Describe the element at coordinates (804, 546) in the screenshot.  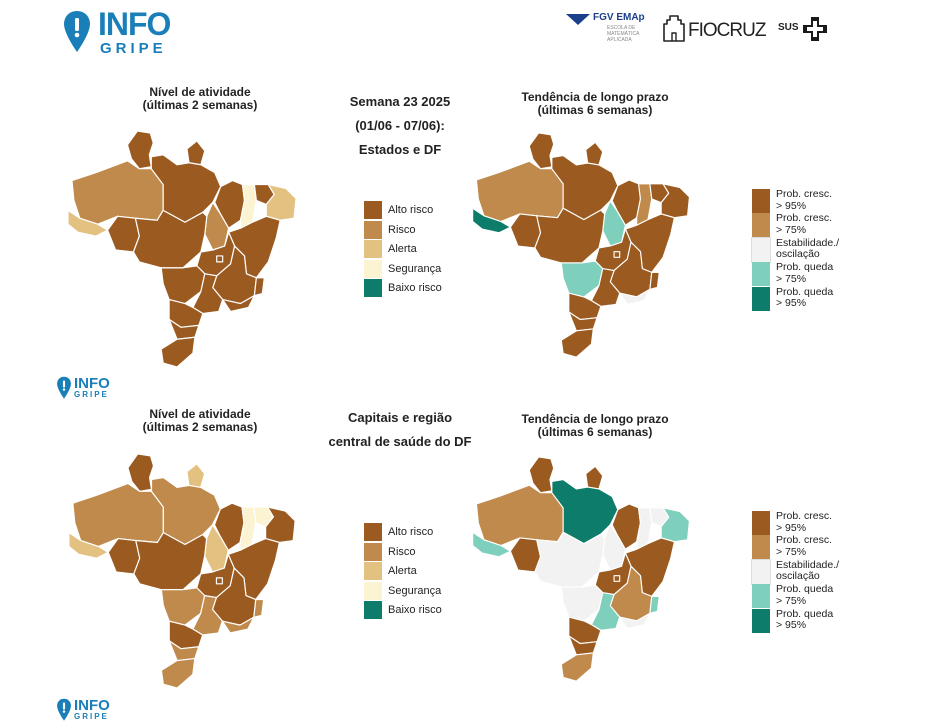
I see `legend-label: Prob. cresc. > 75%` at that location.